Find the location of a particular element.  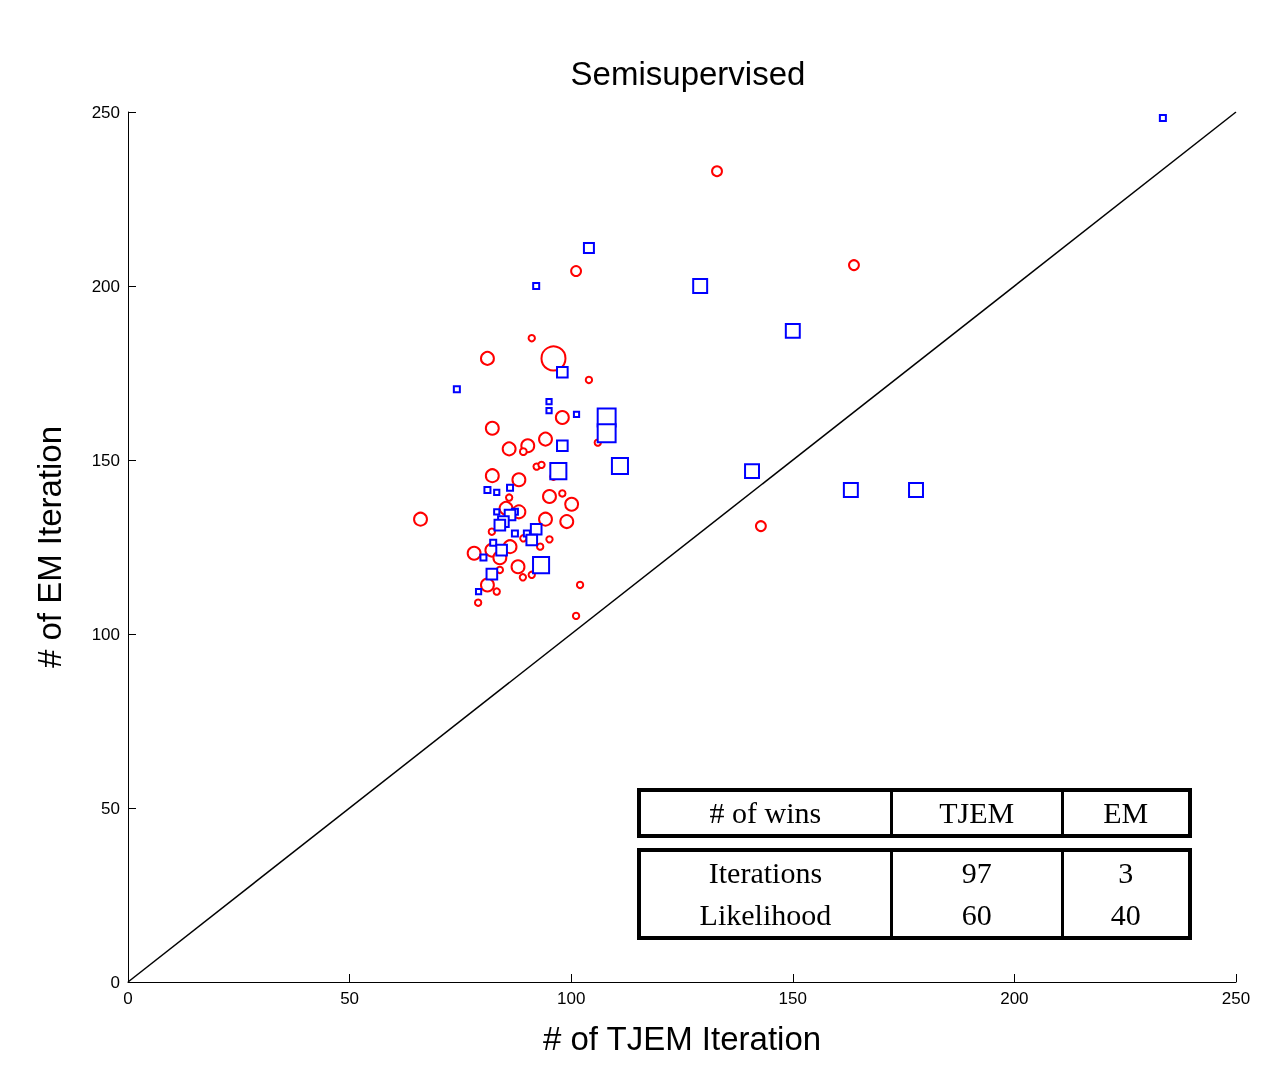

y-tick-label: 100 is located at coordinates (105, 634).